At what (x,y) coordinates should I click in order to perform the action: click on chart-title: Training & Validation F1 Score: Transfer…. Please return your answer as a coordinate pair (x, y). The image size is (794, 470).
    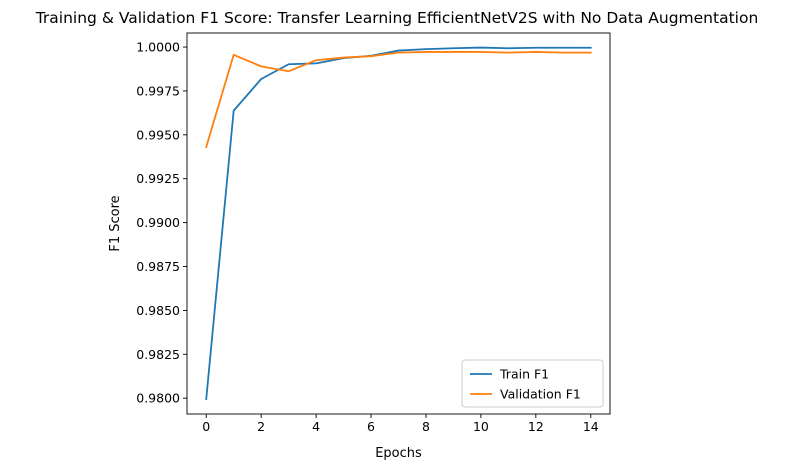
    Looking at the image, I should click on (397, 18).